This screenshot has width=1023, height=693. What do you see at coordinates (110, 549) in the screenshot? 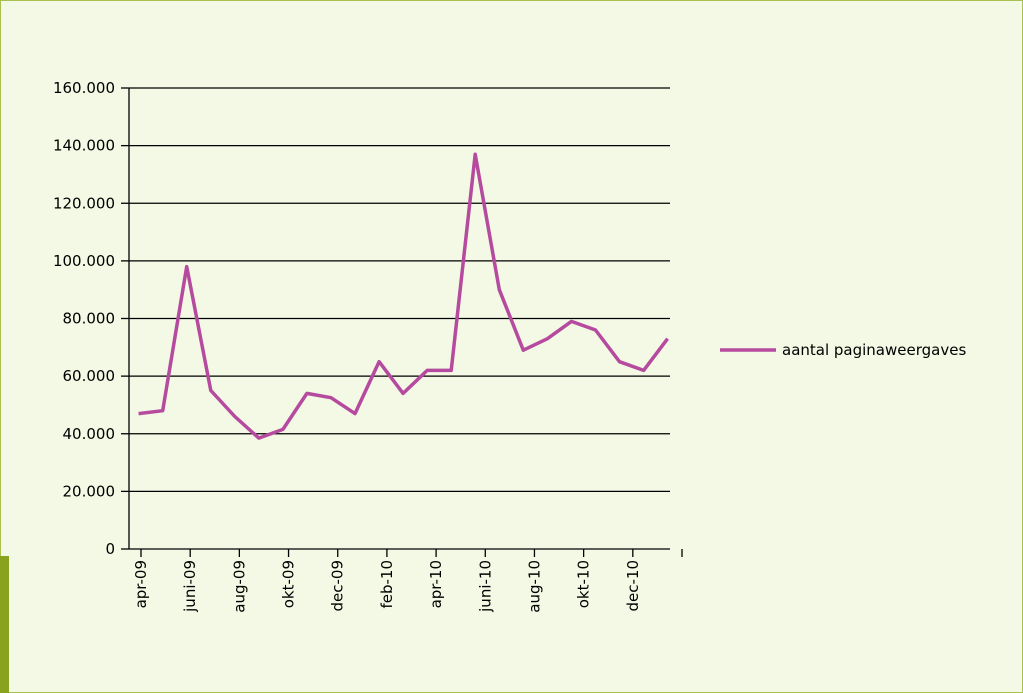
I see `y-tick-label: 0` at bounding box center [110, 549].